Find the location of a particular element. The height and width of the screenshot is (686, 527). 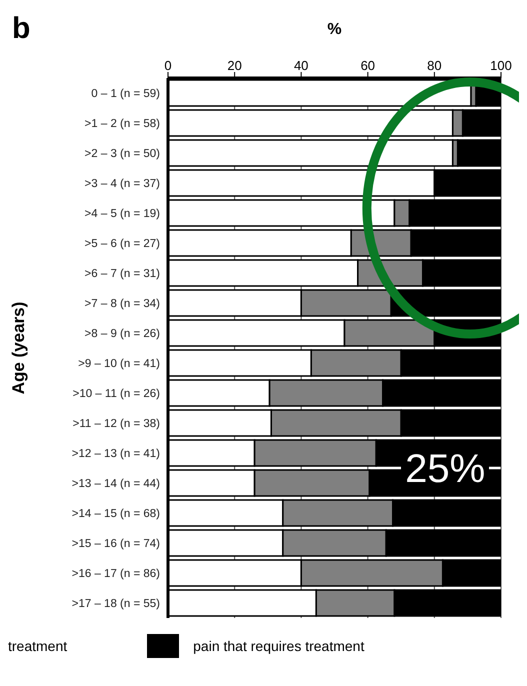

y-tick-label: >13 – 14 (n = 44) is located at coordinates (116, 484).